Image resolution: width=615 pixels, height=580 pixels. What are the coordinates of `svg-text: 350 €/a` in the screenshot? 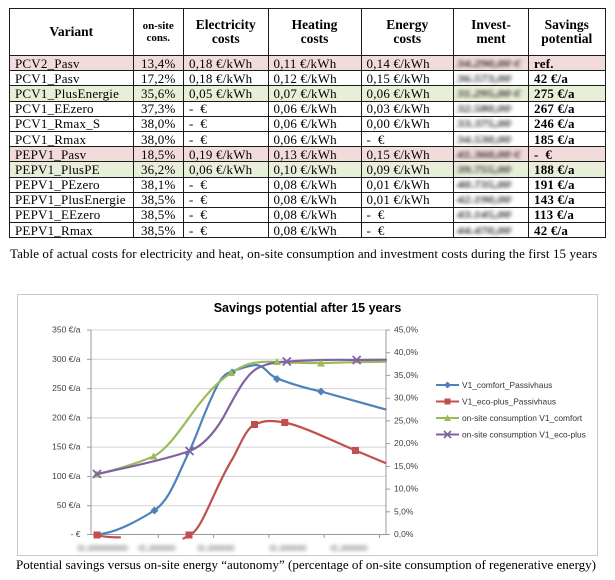 It's located at (66, 330).